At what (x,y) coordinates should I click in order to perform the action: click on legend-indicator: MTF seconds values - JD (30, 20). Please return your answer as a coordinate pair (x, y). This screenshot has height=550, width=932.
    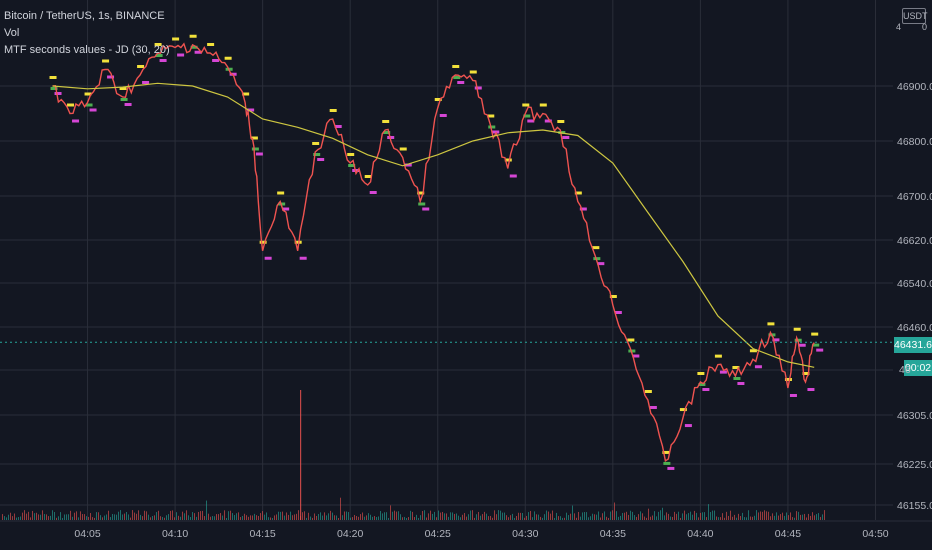
    Looking at the image, I should click on (87, 50).